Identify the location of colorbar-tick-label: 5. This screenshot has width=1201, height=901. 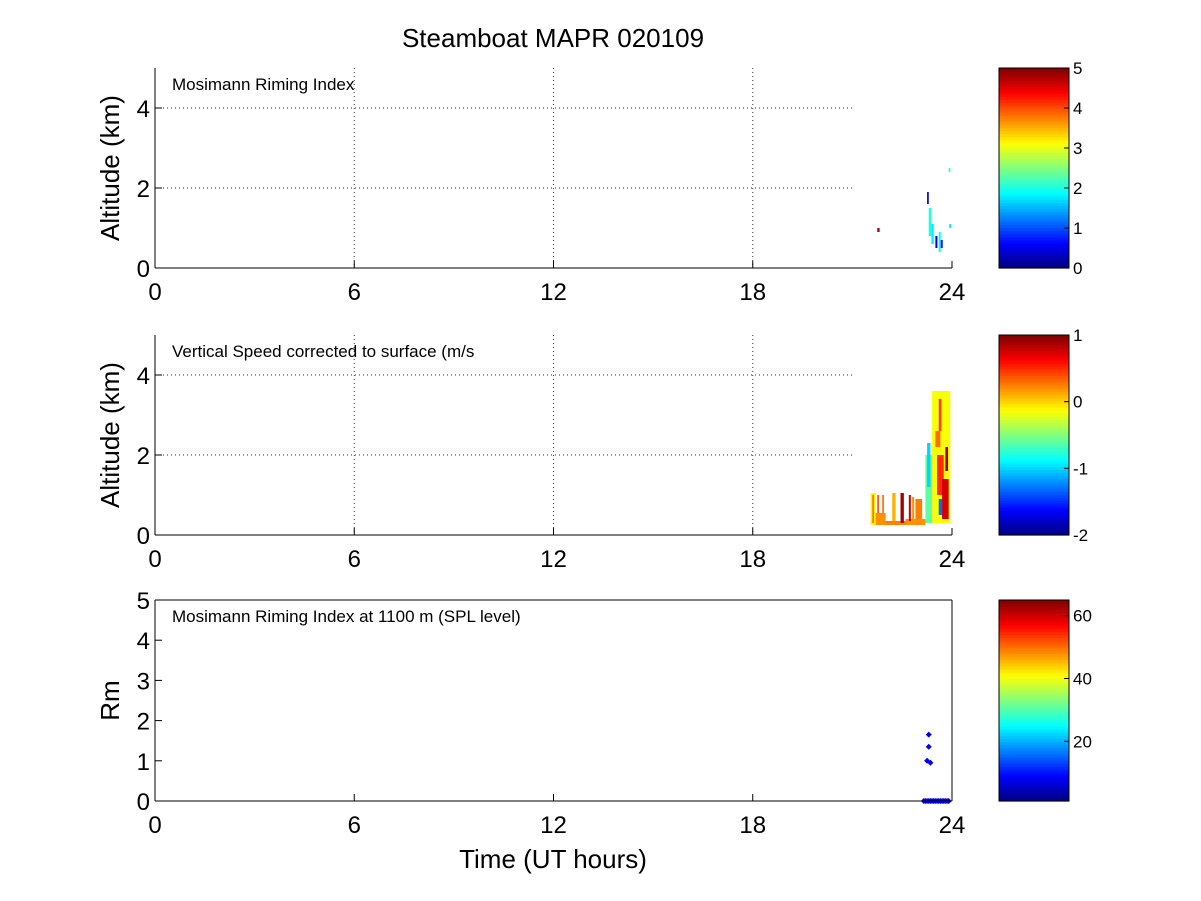
(1077, 68).